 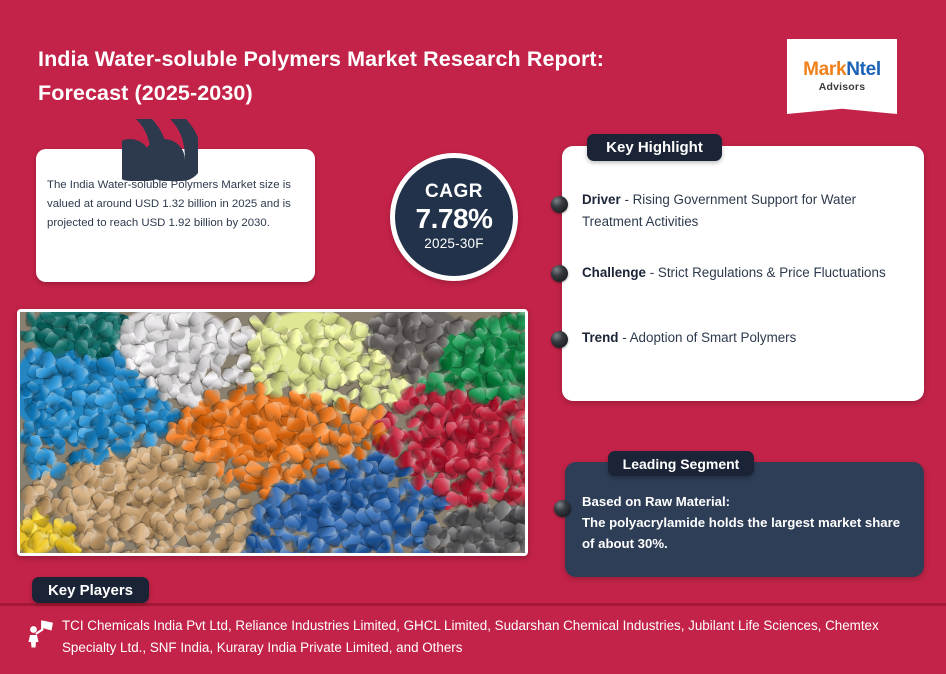 I want to click on key-highlight-card, so click(x=743, y=273).